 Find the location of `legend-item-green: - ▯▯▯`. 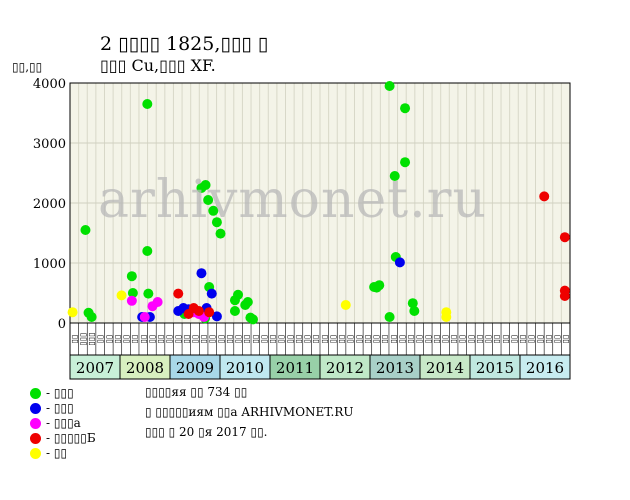

legend-item-green: - ▯▯▯ is located at coordinates (52, 393).